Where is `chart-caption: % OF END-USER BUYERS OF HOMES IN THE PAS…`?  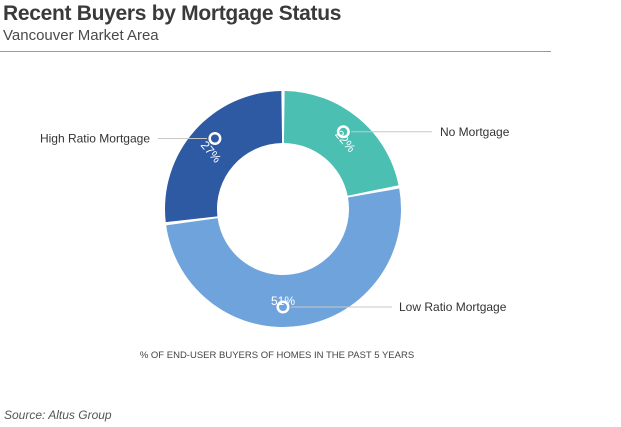
chart-caption: % OF END-USER BUYERS OF HOMES IN THE PAS… is located at coordinates (277, 355).